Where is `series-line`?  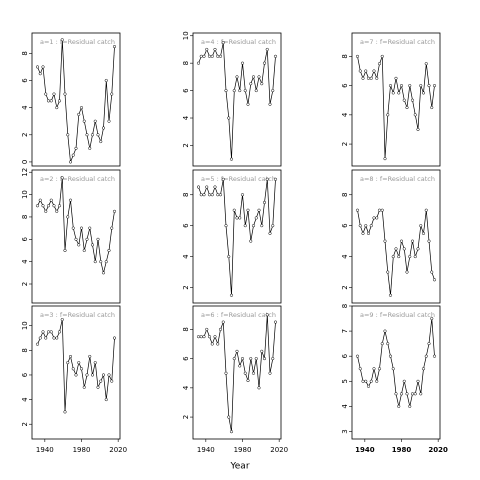 series-line is located at coordinates (237, 373).